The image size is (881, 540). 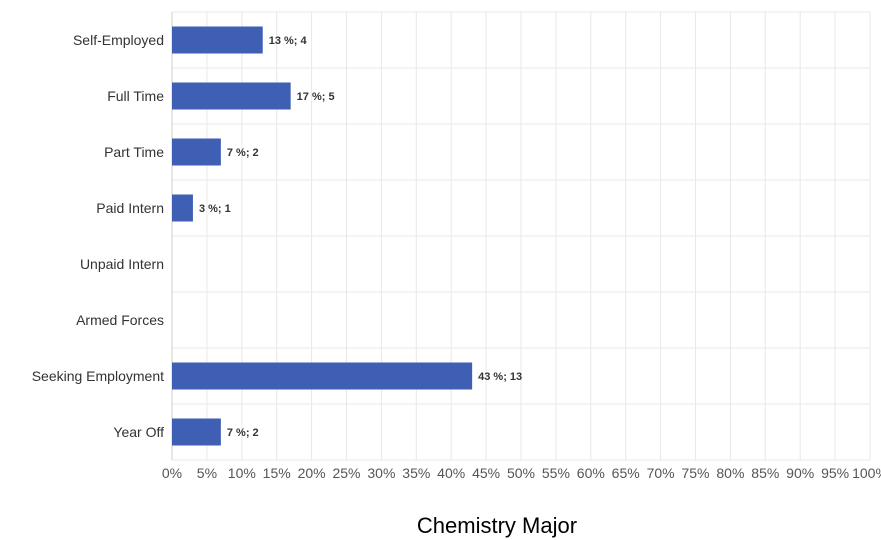 What do you see at coordinates (288, 41) in the screenshot?
I see `data-label: 13 %; 4` at bounding box center [288, 41].